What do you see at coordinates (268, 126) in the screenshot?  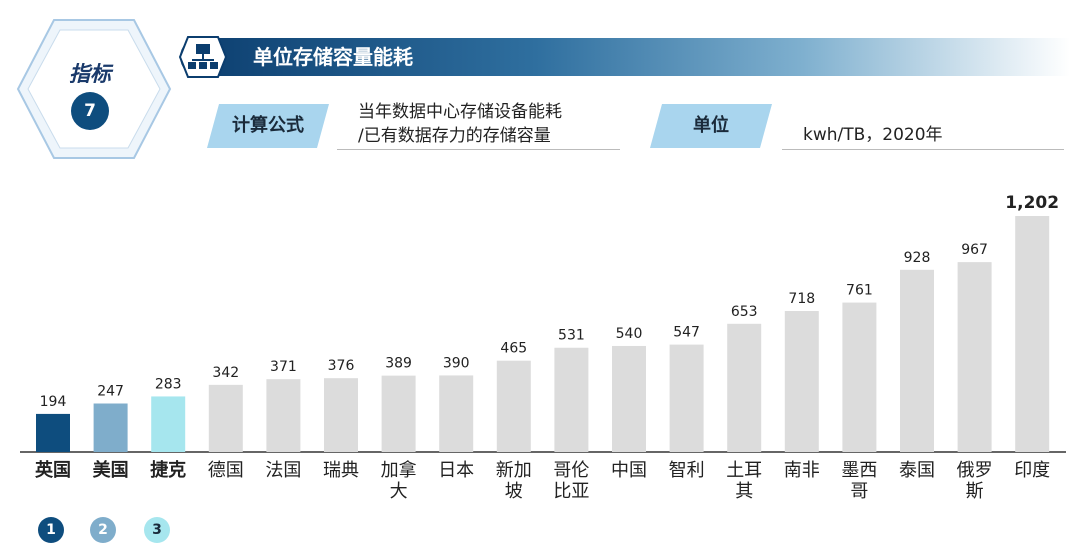 I see `formula-tag: 计算公式` at bounding box center [268, 126].